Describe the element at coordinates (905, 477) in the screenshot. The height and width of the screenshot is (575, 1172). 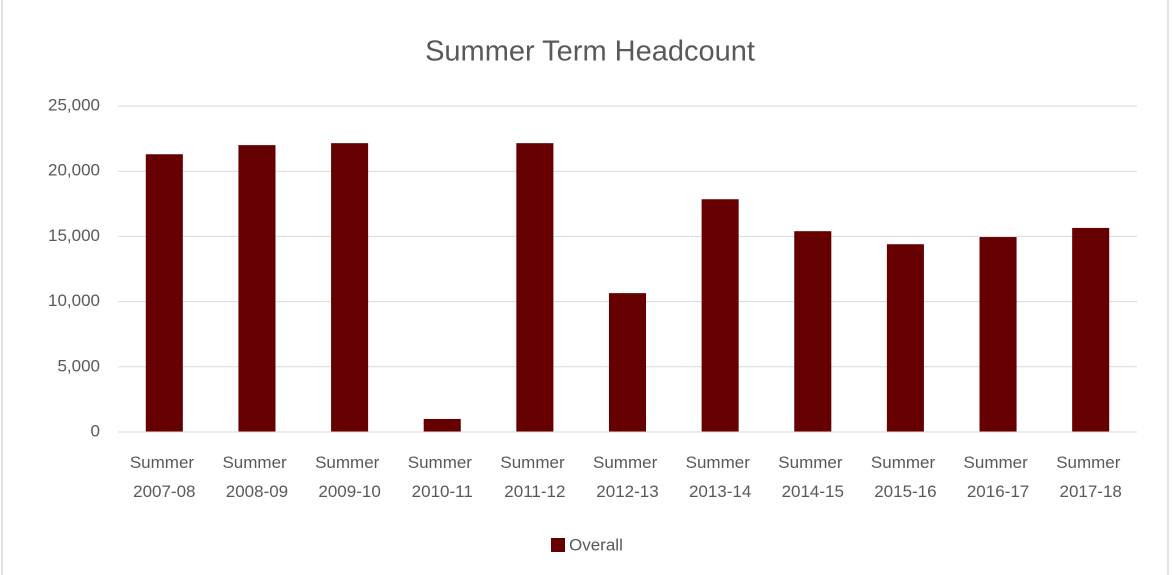
I see `x-tick-label: Summer 2015-16` at that location.